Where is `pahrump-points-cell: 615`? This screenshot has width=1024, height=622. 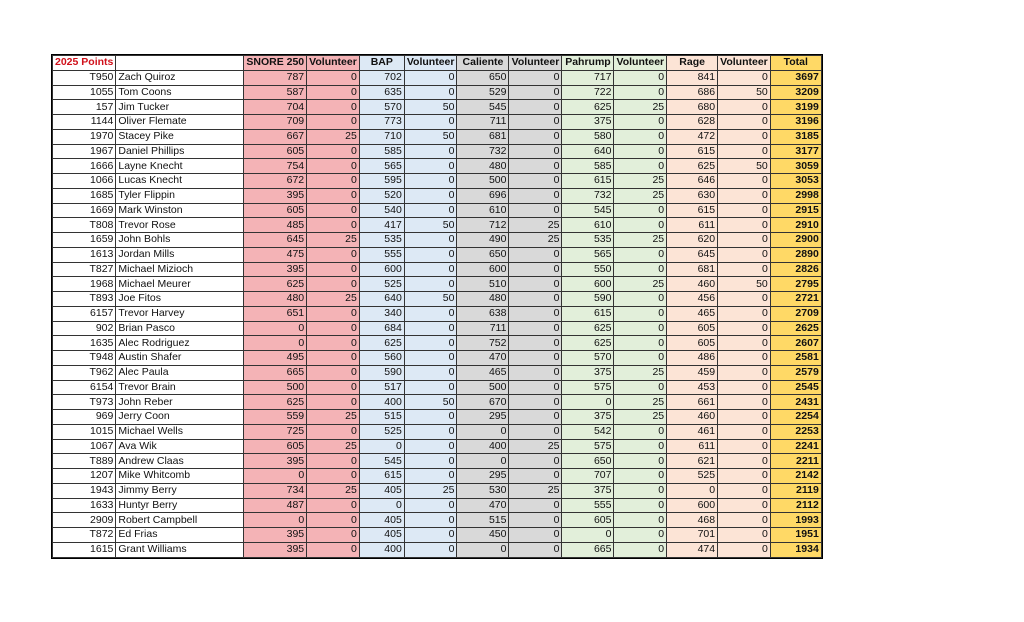 pahrump-points-cell: 615 is located at coordinates (588, 181).